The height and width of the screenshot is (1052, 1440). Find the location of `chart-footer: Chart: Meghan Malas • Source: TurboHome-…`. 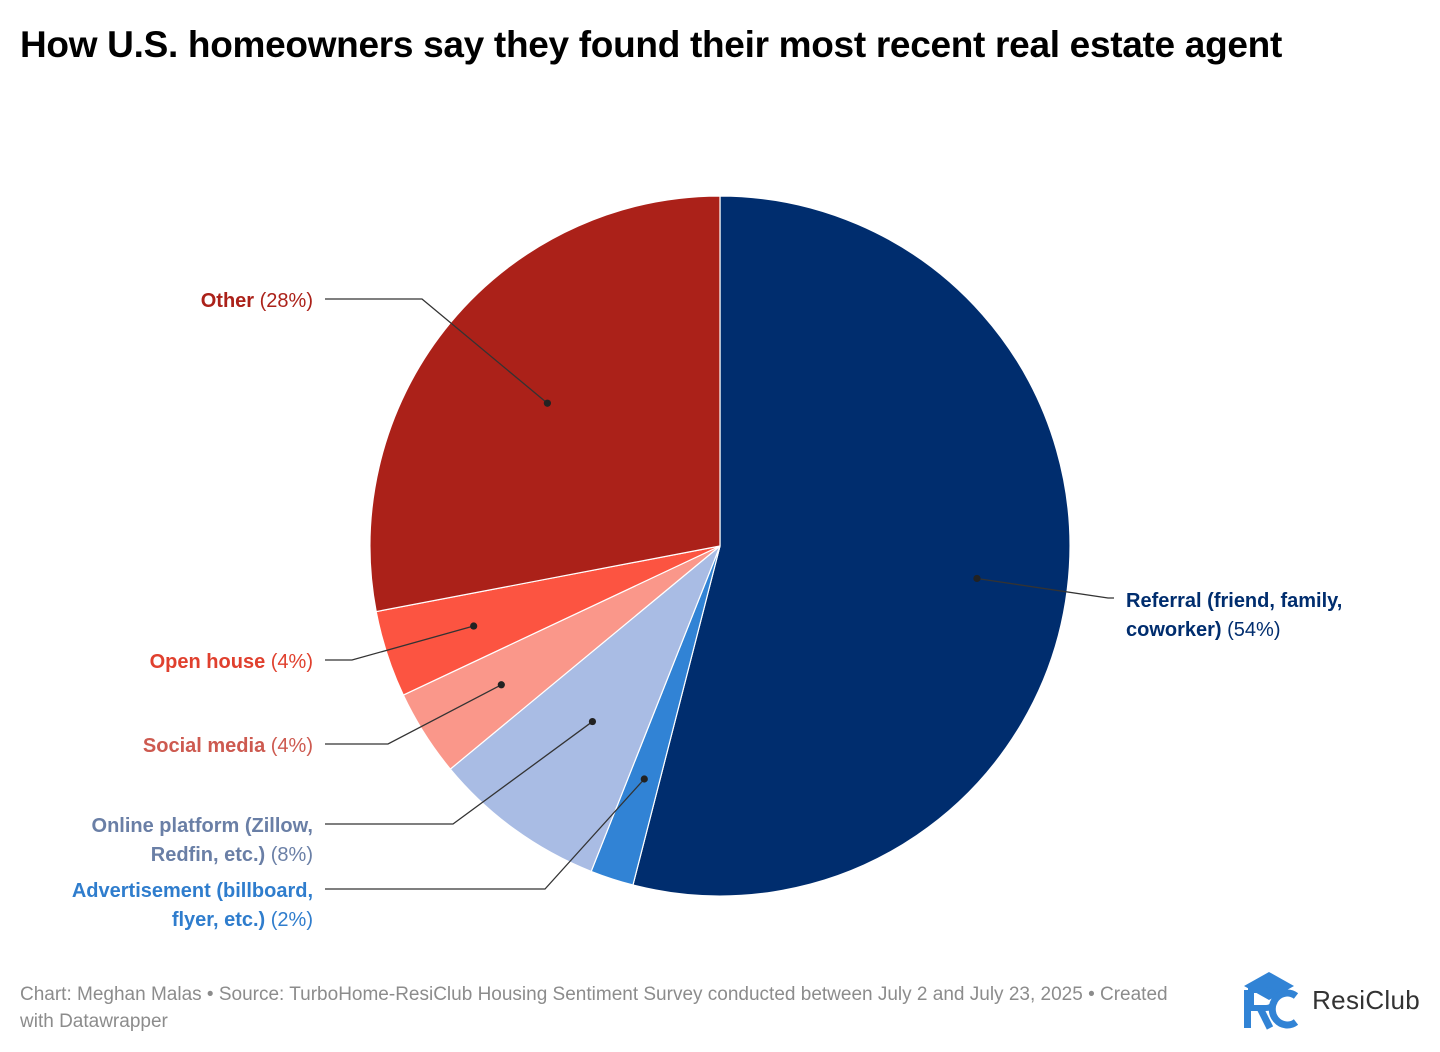

chart-footer: Chart: Meghan Malas • Source: TurboHome-… is located at coordinates (594, 1008).